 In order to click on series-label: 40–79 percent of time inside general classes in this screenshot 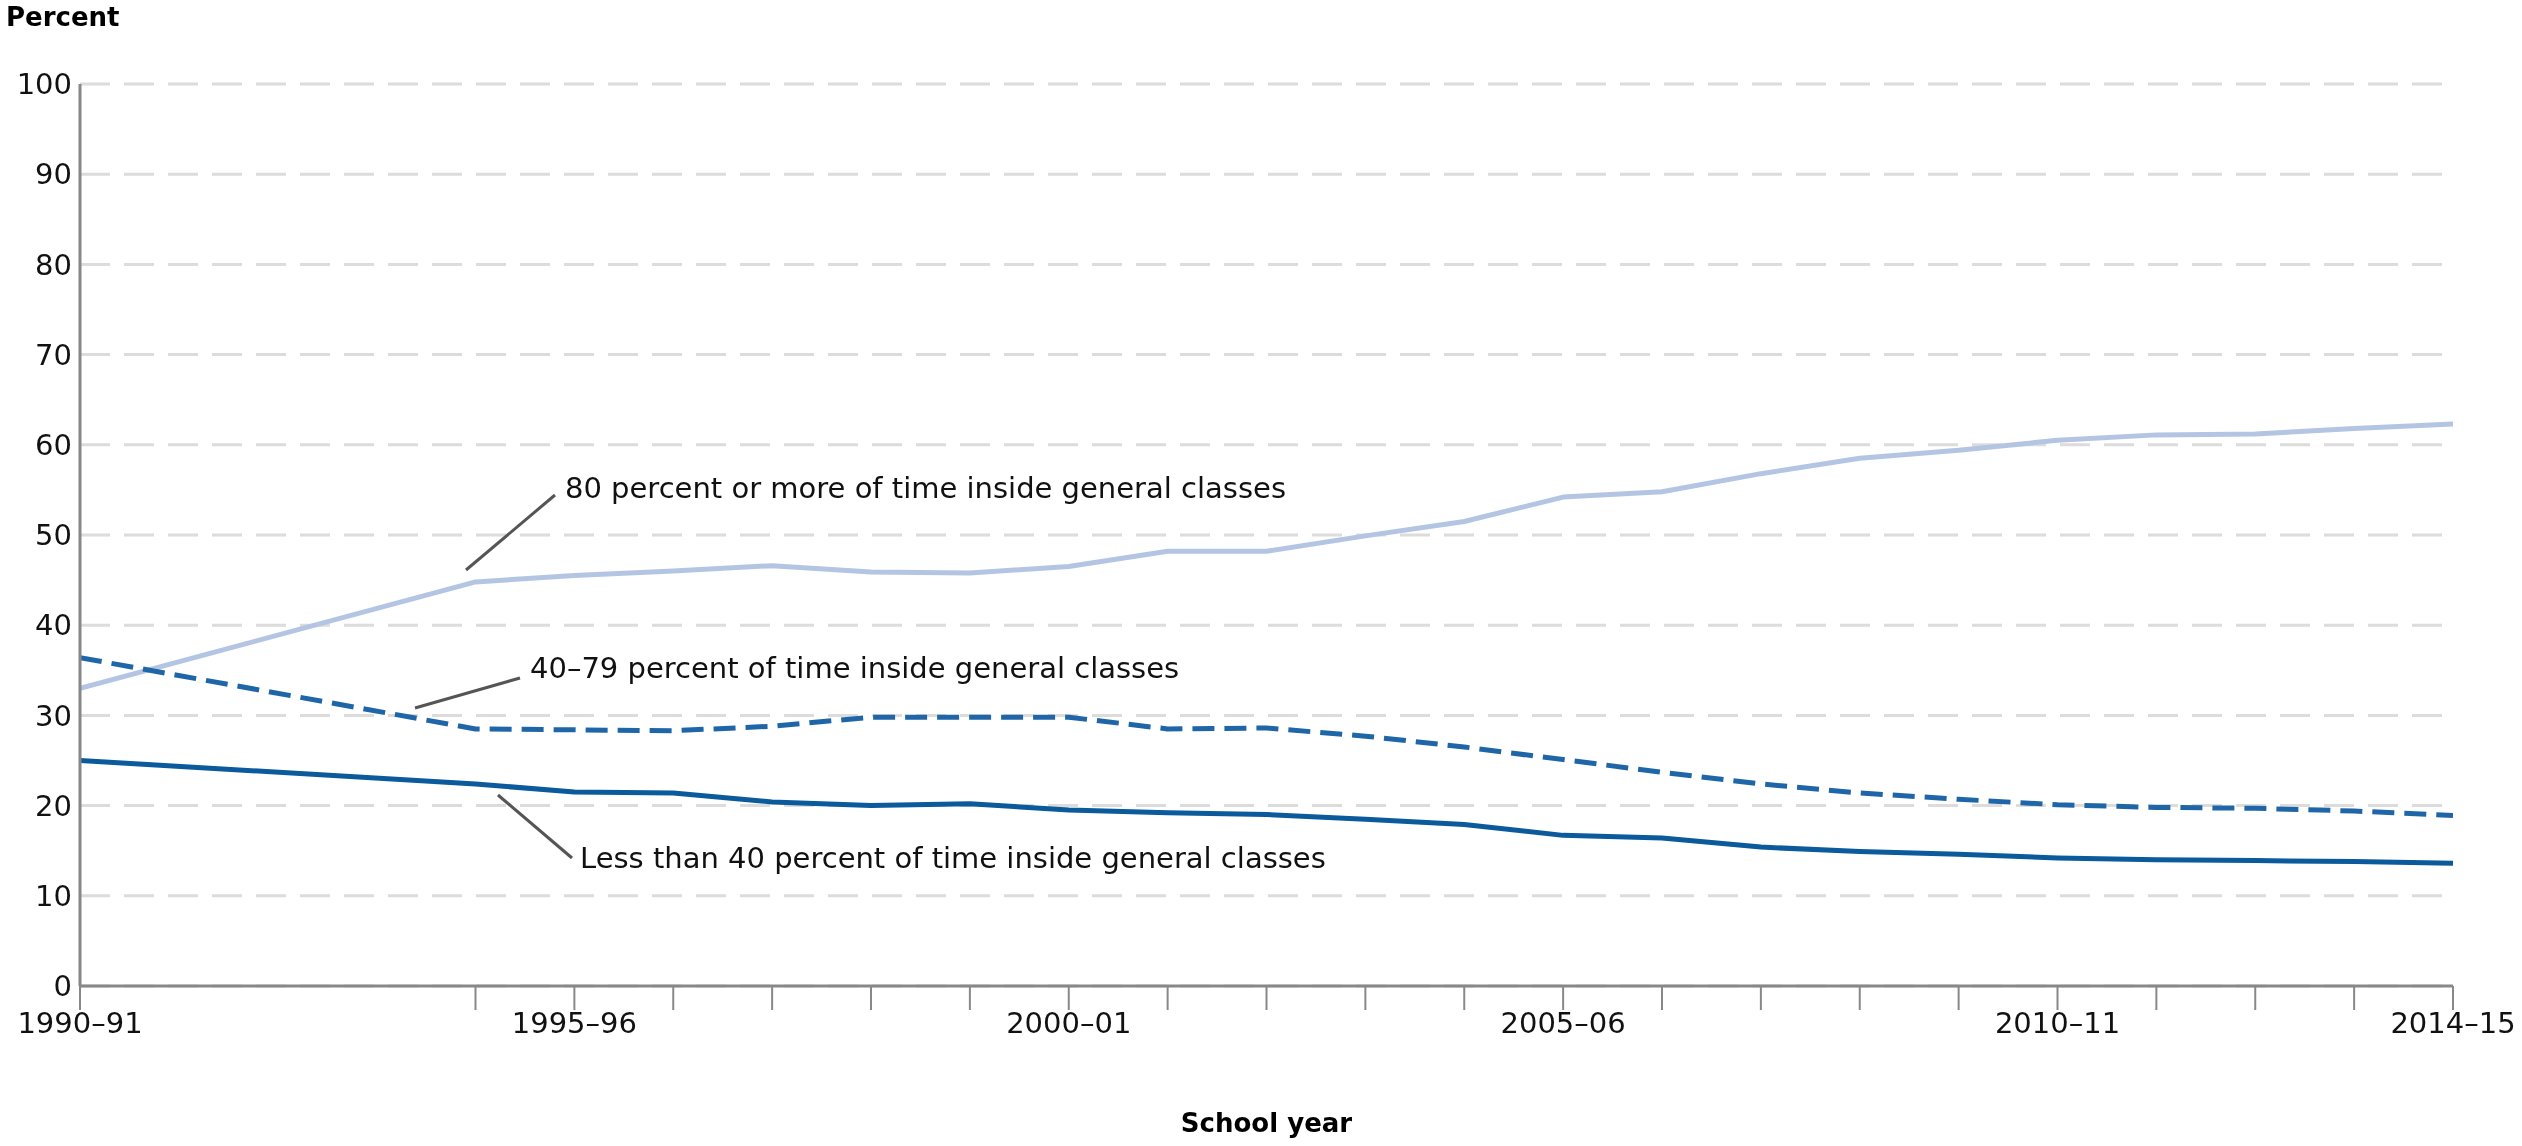, I will do `click(855, 668)`.